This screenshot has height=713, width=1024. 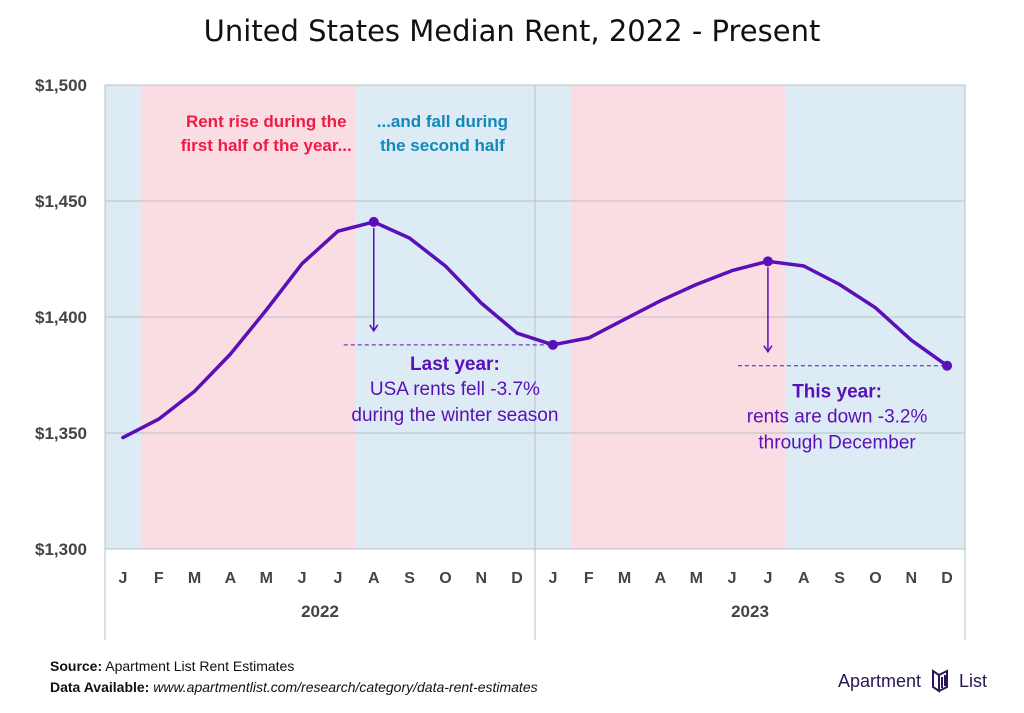 I want to click on x-tick-label-11: D, so click(x=517, y=578).